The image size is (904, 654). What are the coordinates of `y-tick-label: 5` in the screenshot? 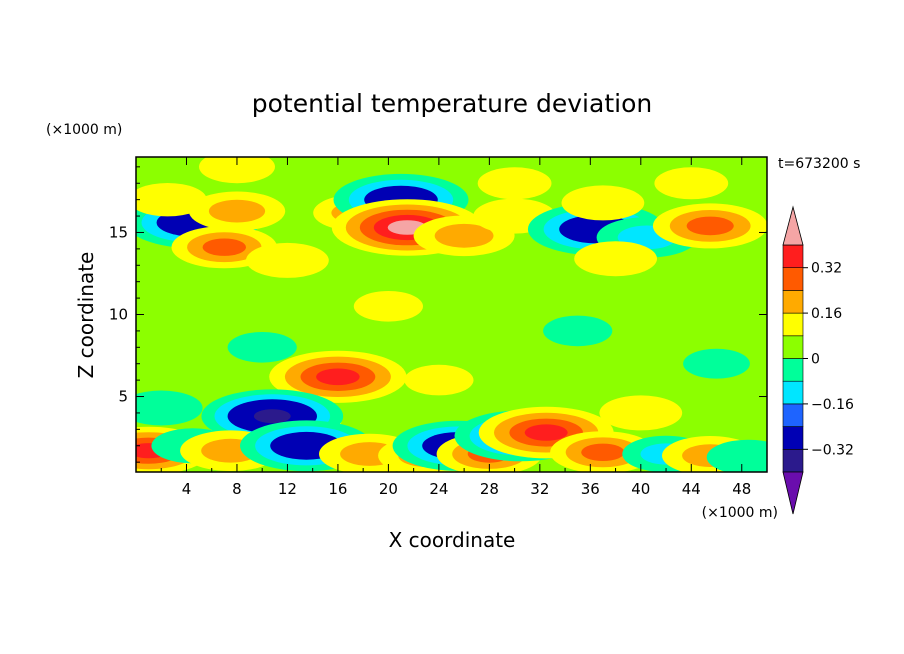 It's located at (123, 397).